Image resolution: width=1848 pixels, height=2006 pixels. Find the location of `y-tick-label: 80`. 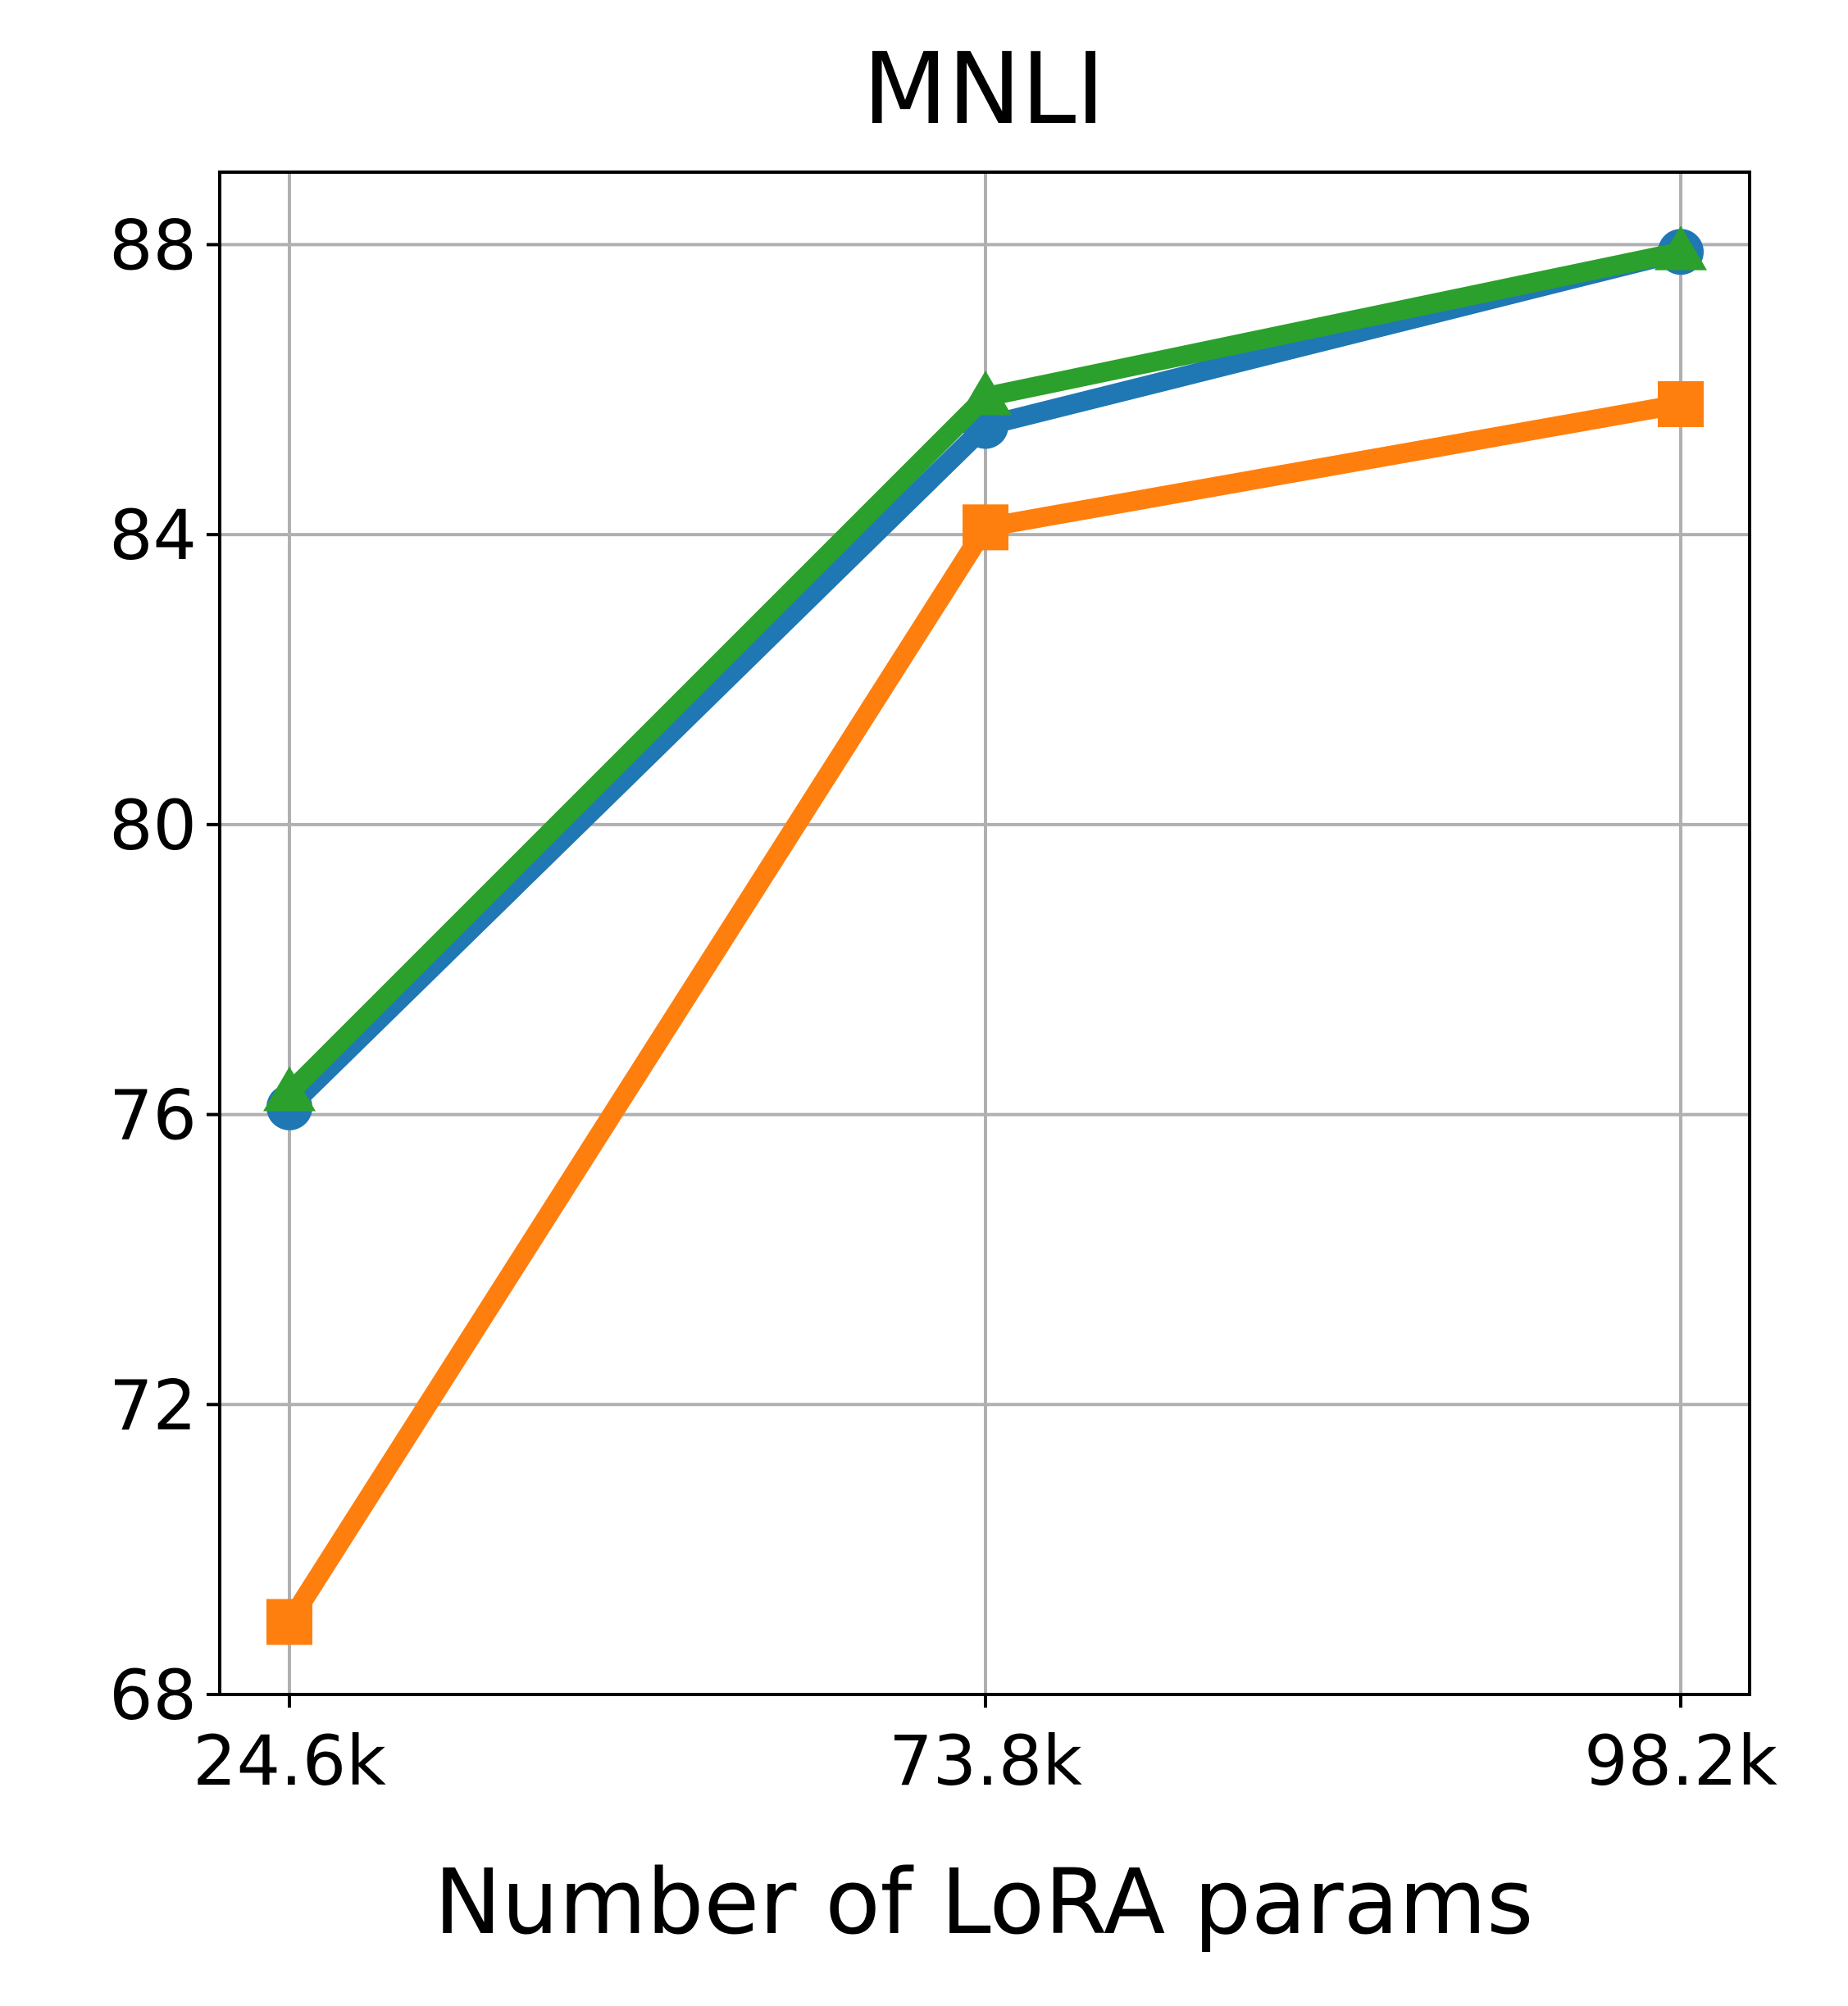

y-tick-label: 80 is located at coordinates (153, 825).